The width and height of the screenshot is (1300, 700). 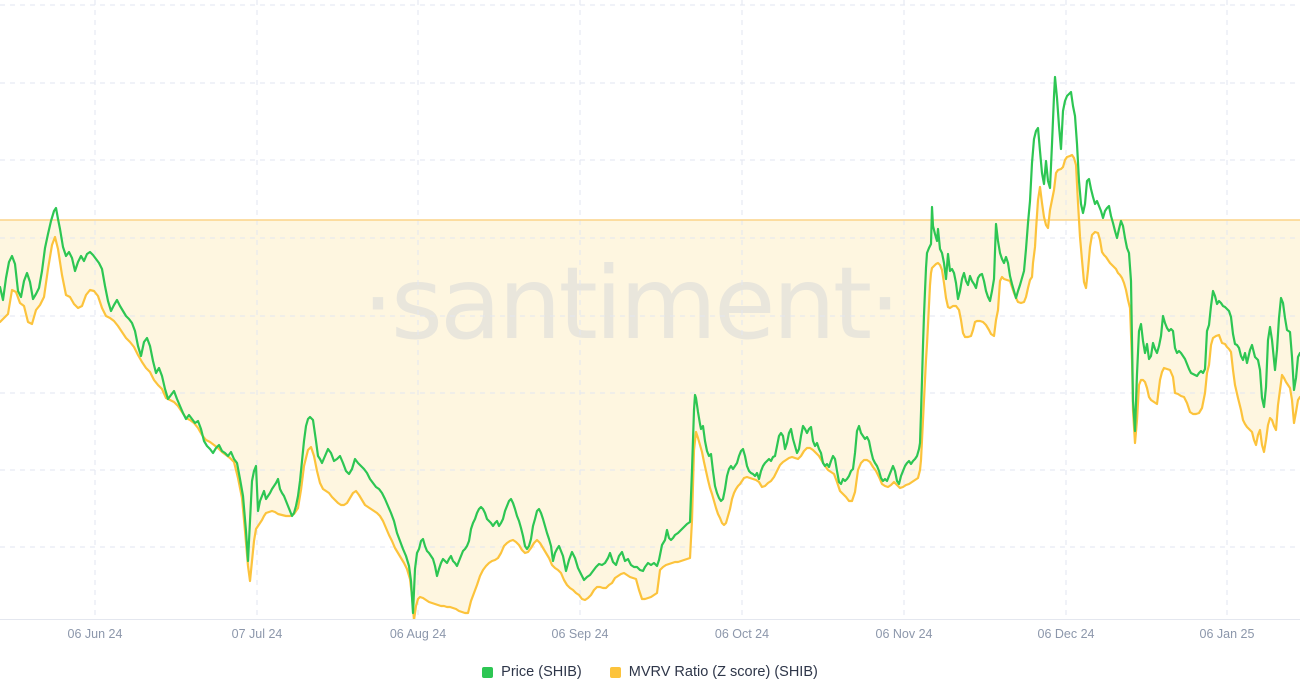 What do you see at coordinates (630, 303) in the screenshot?
I see `santiment-watermark: ·santiment·` at bounding box center [630, 303].